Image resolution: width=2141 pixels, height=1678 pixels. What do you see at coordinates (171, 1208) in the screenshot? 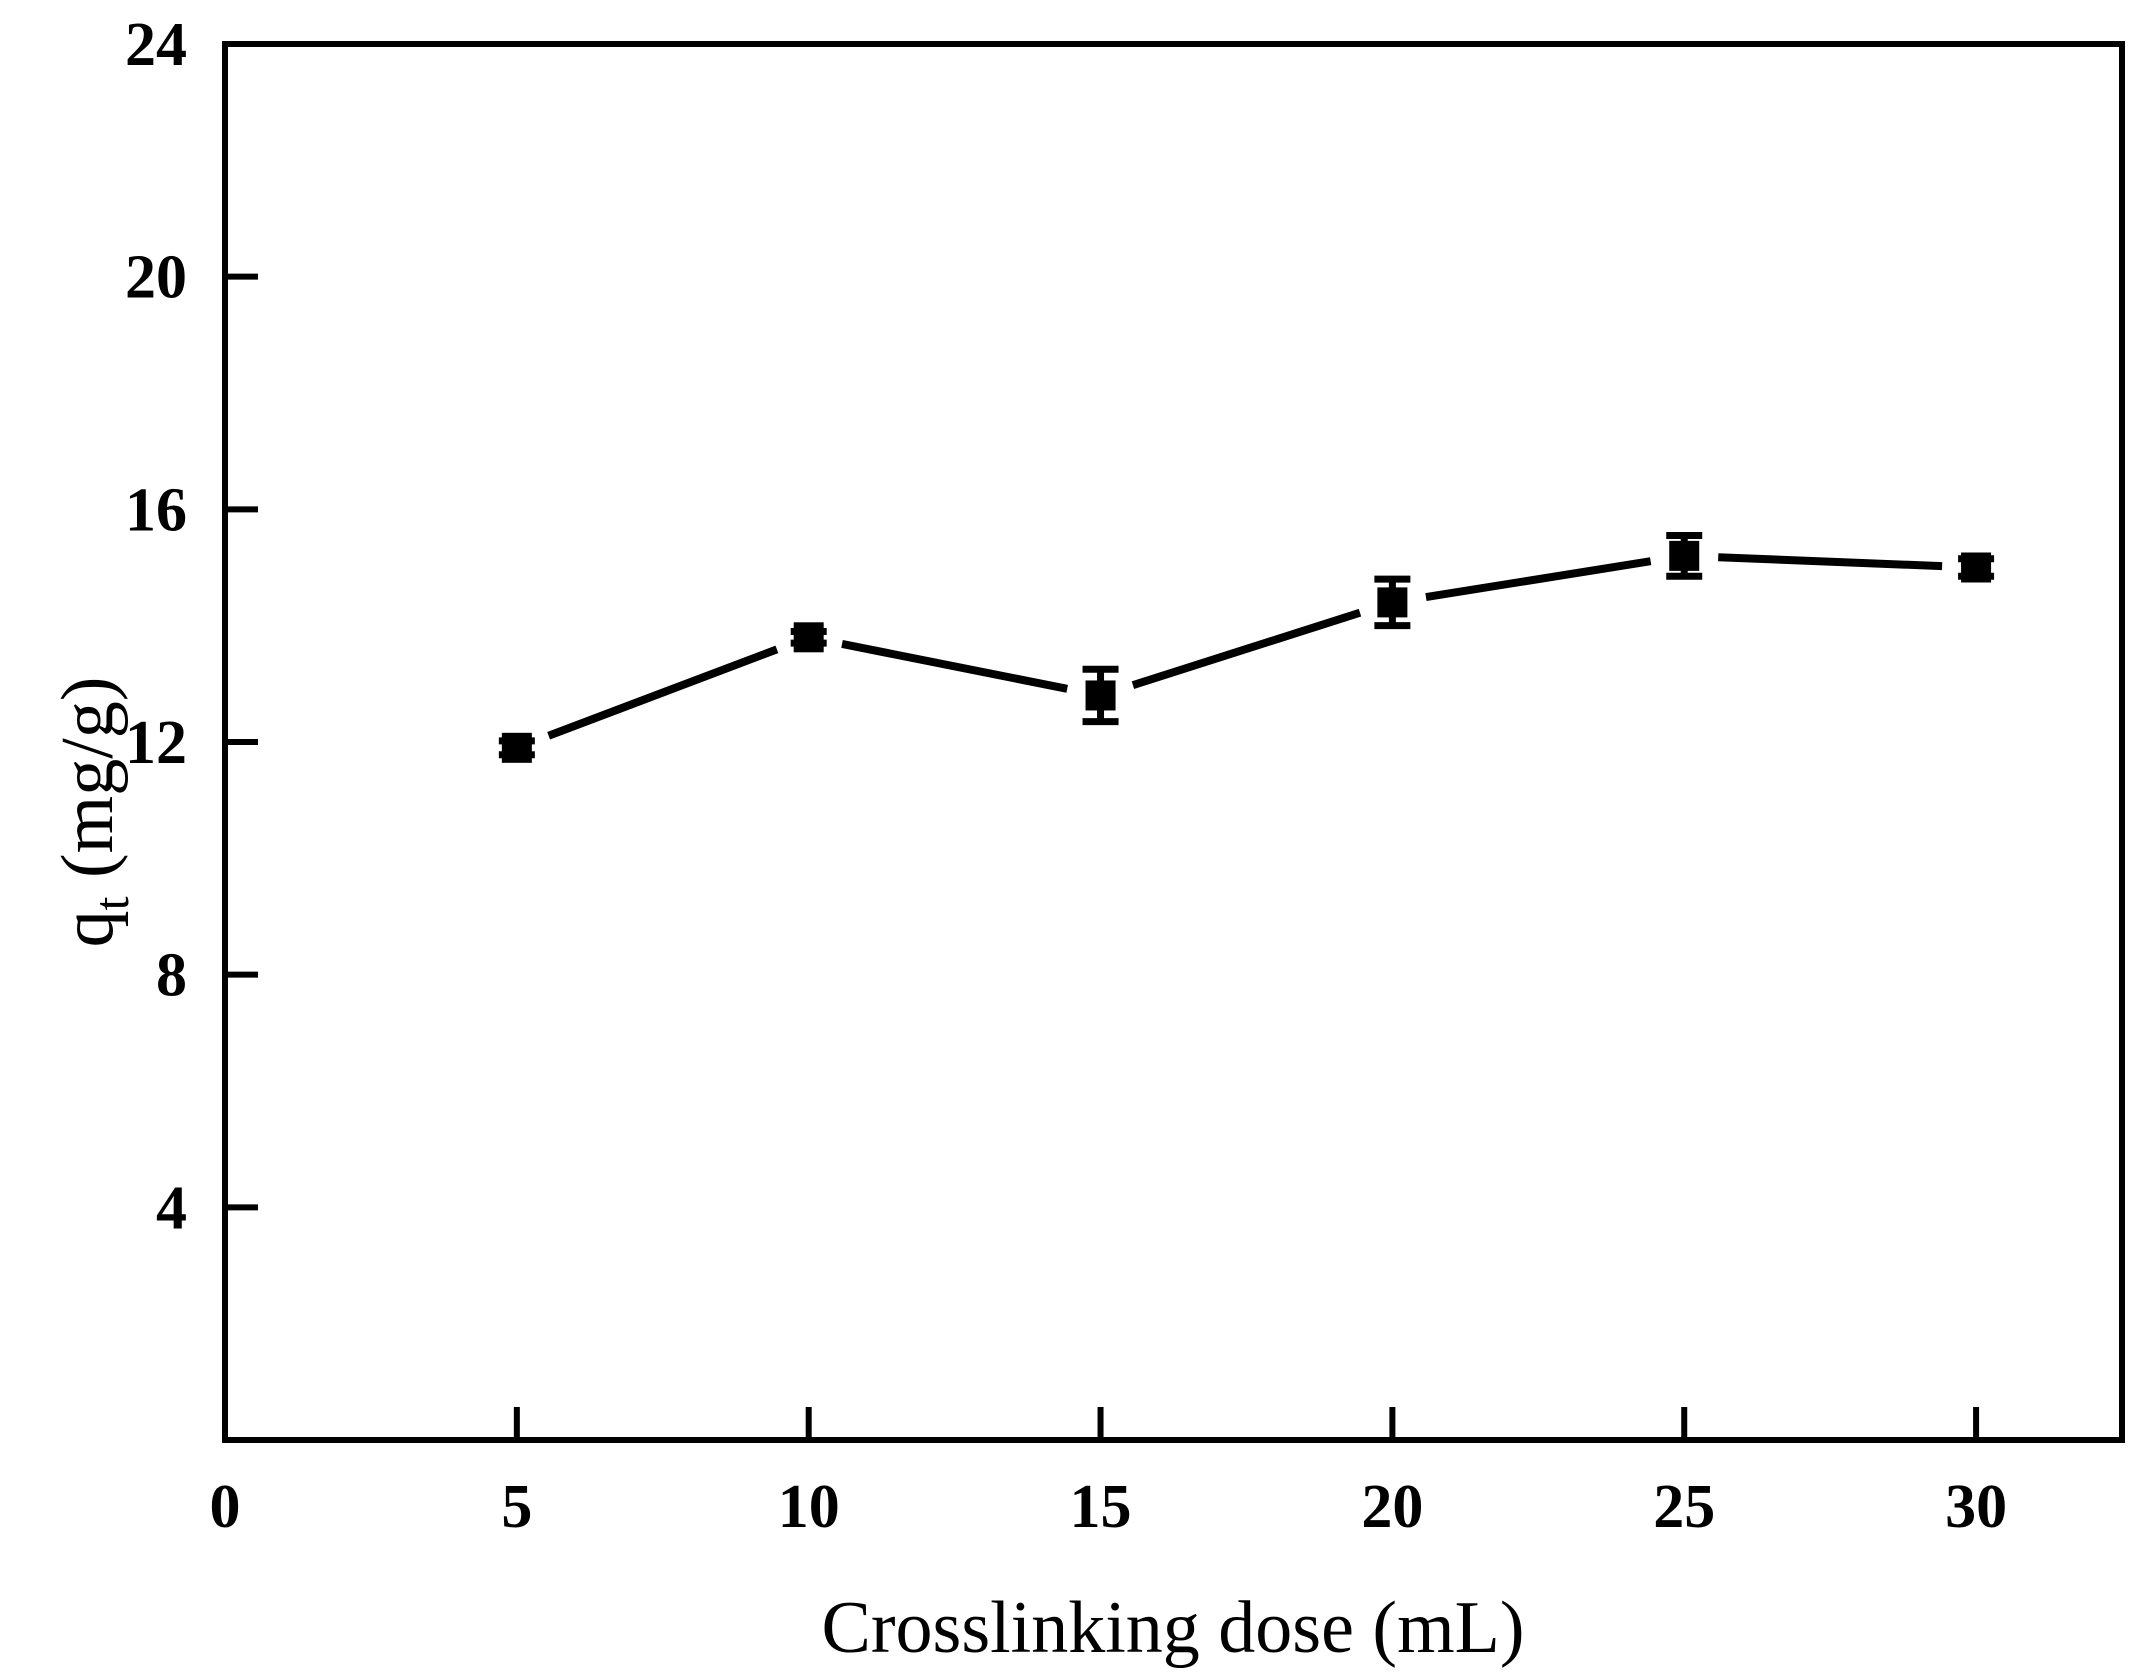
I see `y-tick-label: 4` at bounding box center [171, 1208].